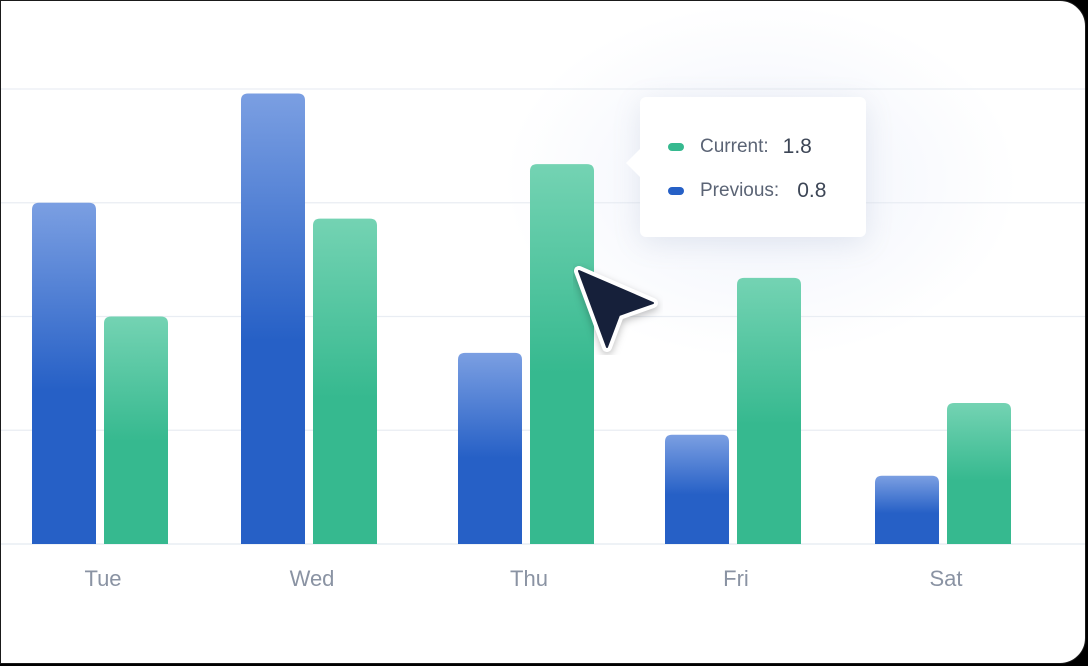 The height and width of the screenshot is (666, 1088). I want to click on bar-current-wed, so click(345, 381).